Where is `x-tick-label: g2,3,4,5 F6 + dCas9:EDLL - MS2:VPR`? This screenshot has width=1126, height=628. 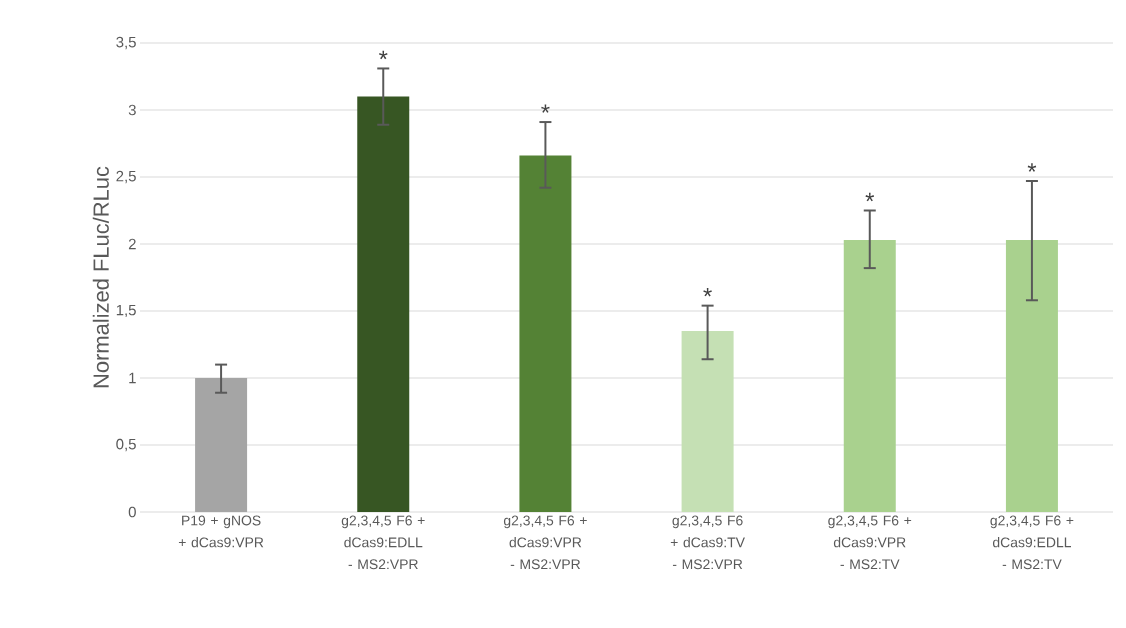
x-tick-label: g2,3,4,5 F6 + dCas9:EDLL - MS2:VPR is located at coordinates (383, 542).